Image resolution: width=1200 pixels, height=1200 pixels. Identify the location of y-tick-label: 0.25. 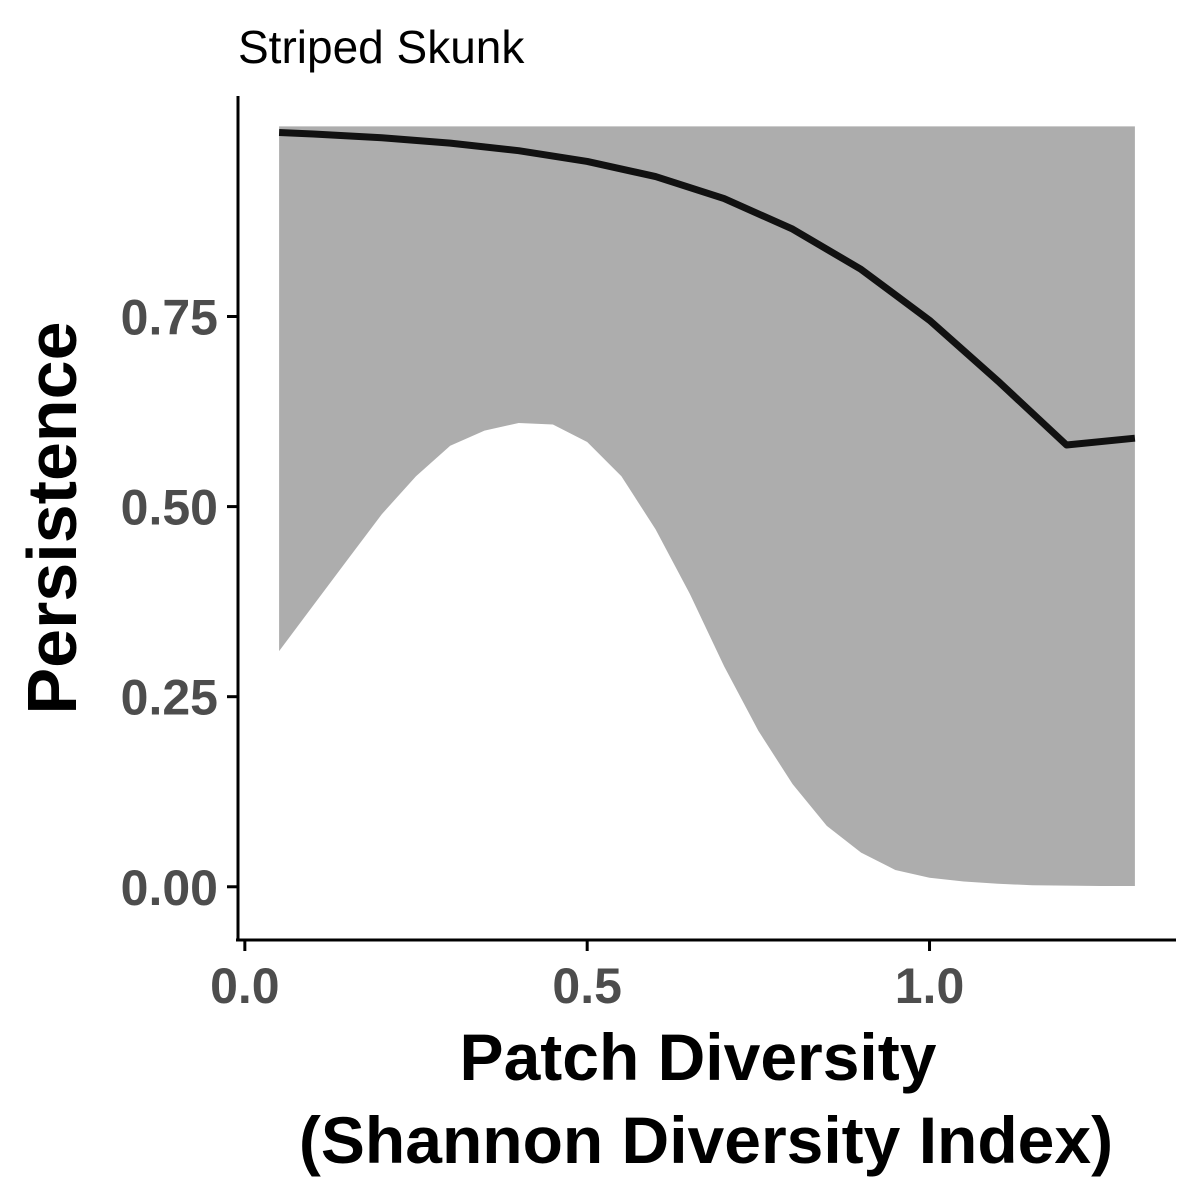
(169, 698).